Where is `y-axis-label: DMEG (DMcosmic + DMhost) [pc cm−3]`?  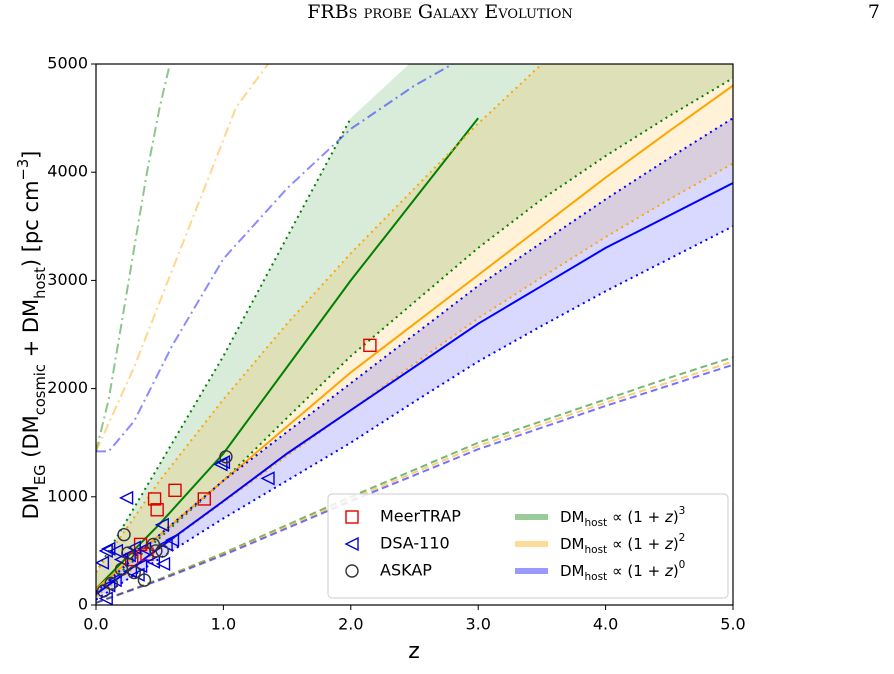
y-axis-label: DMEG (DMcosmic + DMhost) [pc cm−3] is located at coordinates (32, 335).